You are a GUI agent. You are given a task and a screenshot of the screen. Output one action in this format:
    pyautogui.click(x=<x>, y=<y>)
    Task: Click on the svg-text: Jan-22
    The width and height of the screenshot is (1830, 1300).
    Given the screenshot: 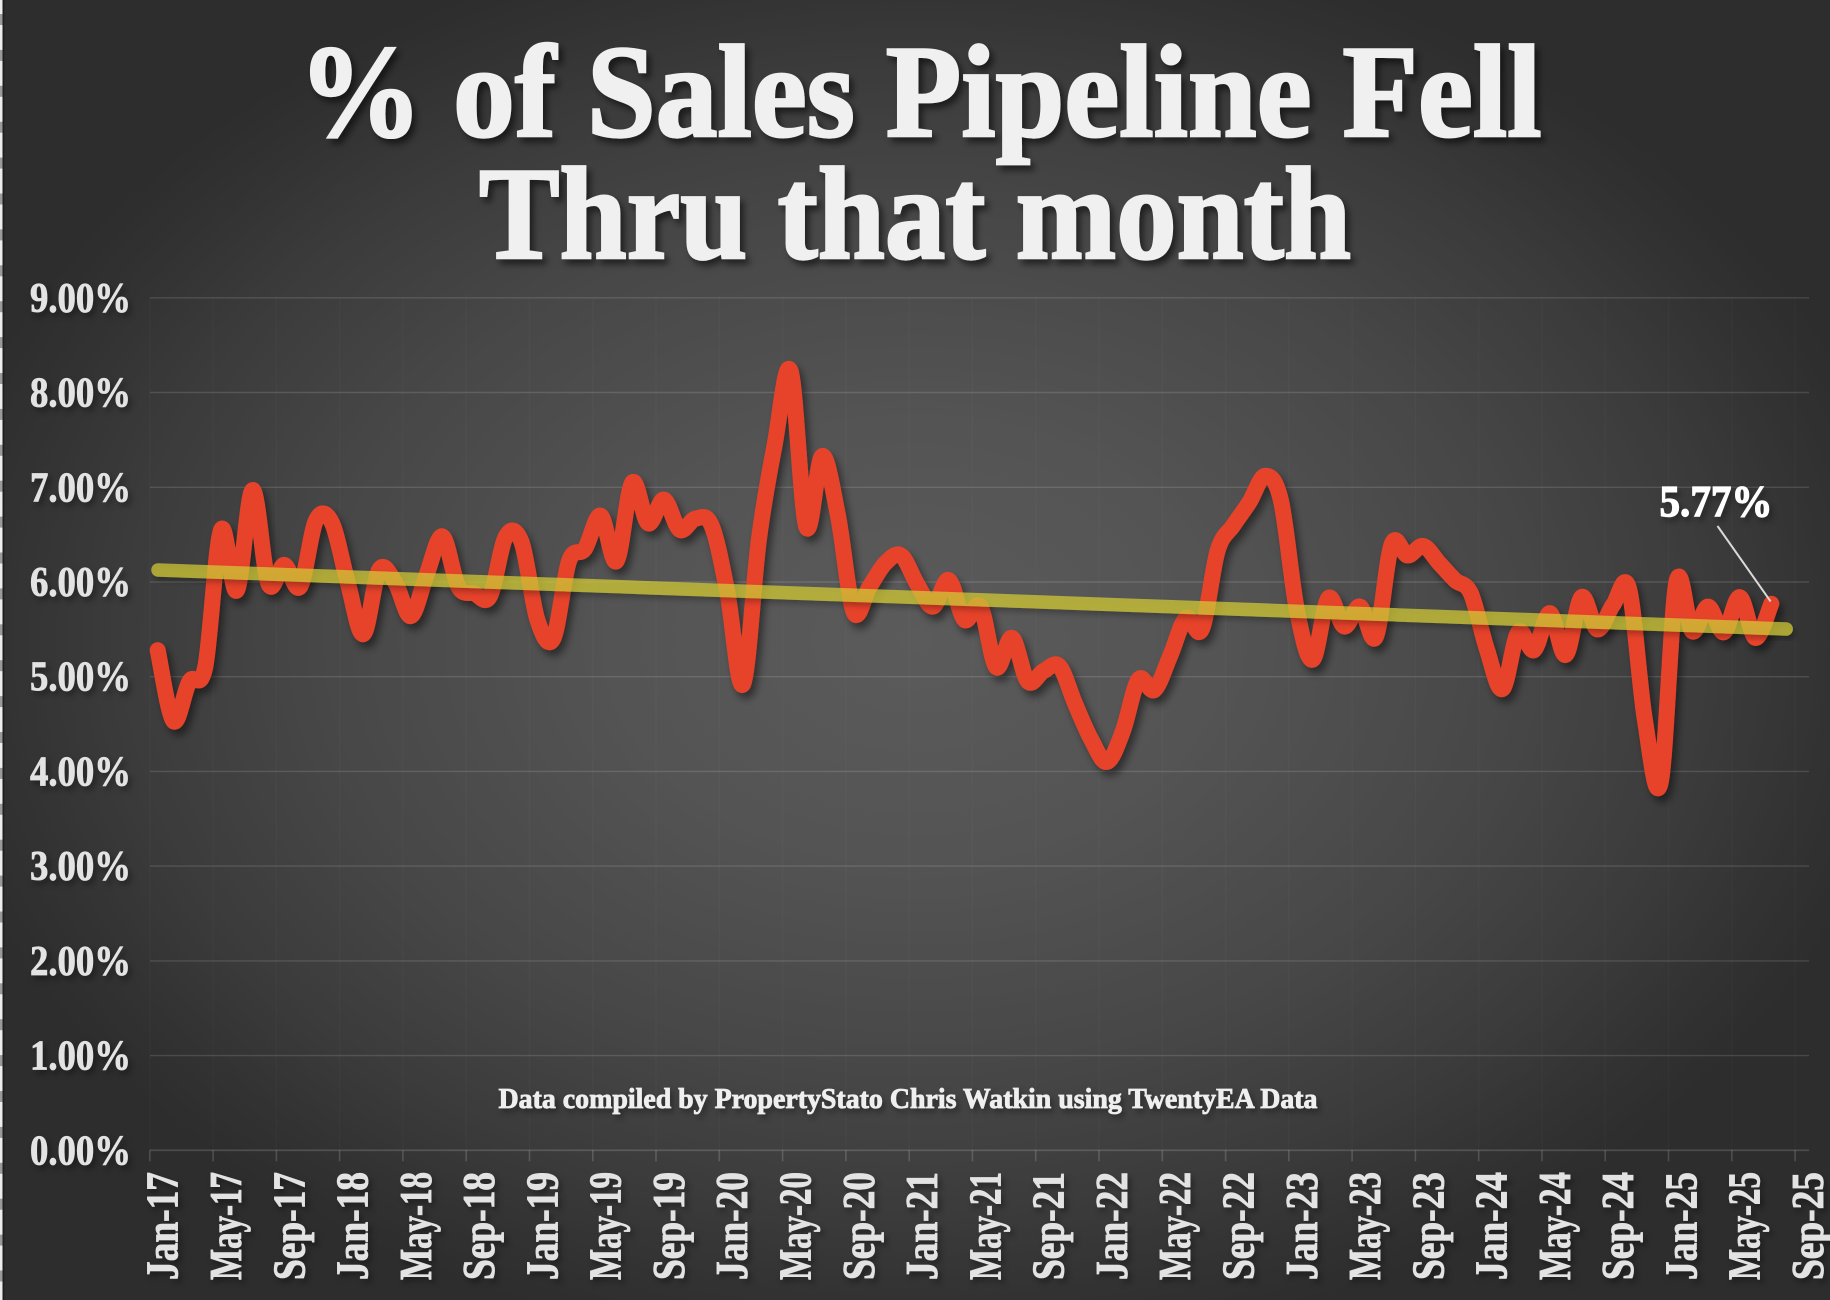 What is the action you would take?
    pyautogui.click(x=1111, y=1226)
    